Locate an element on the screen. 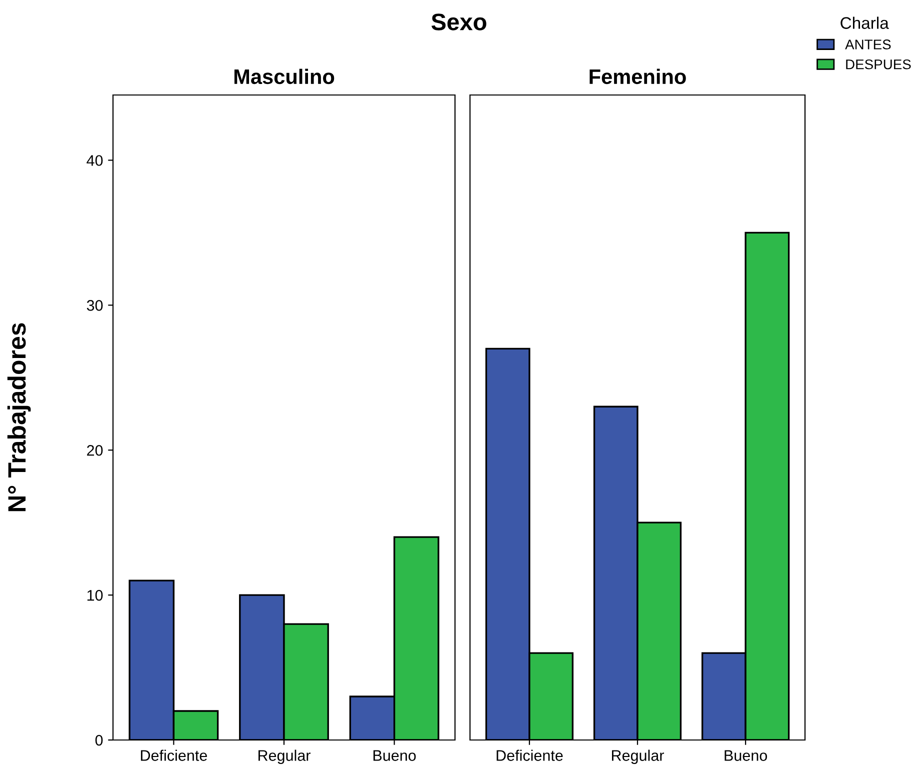 This screenshot has width=917, height=774. y-tick-label: 10 is located at coordinates (95, 595).